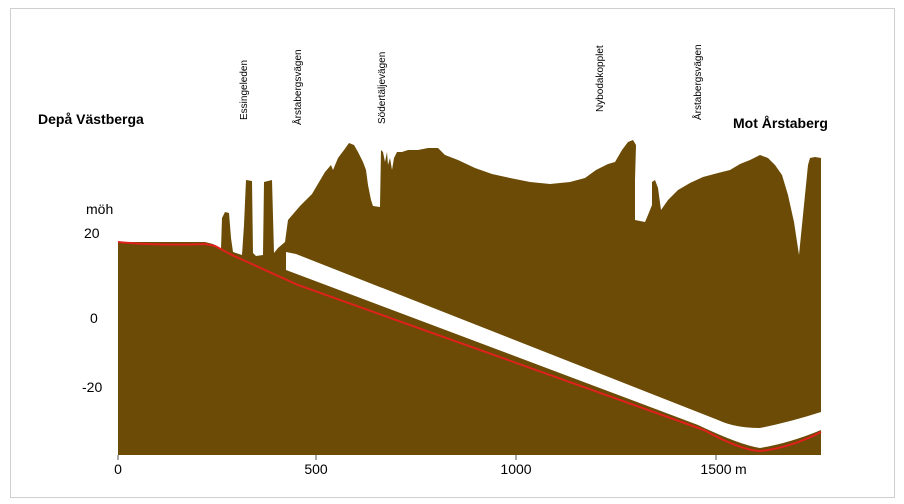  Describe the element at coordinates (382, 88) in the screenshot. I see `street-label-sodertaljevagen: Södertäljevägen` at that location.